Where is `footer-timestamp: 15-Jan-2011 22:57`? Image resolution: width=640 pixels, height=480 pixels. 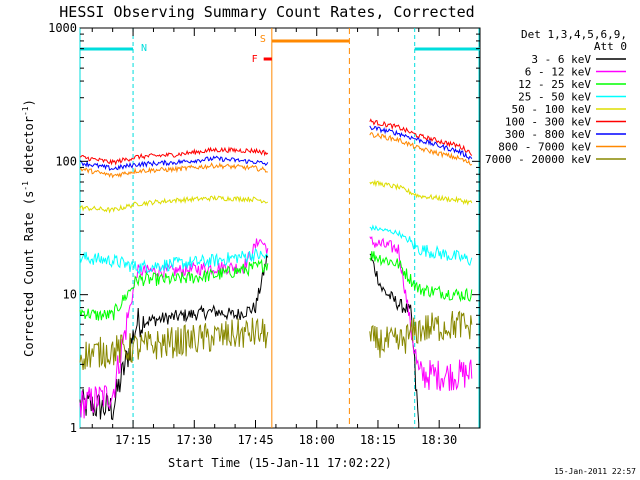
footer-timestamp: 15-Jan-2011 22:57 is located at coordinates (595, 471).